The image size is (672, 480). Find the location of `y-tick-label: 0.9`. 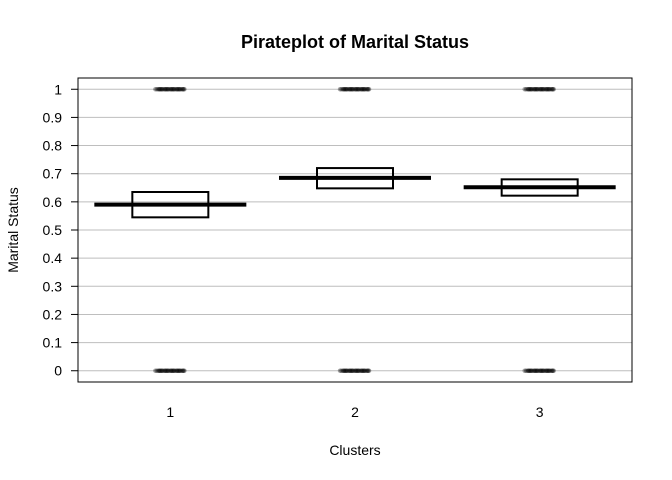

y-tick-label: 0.9 is located at coordinates (53, 117).